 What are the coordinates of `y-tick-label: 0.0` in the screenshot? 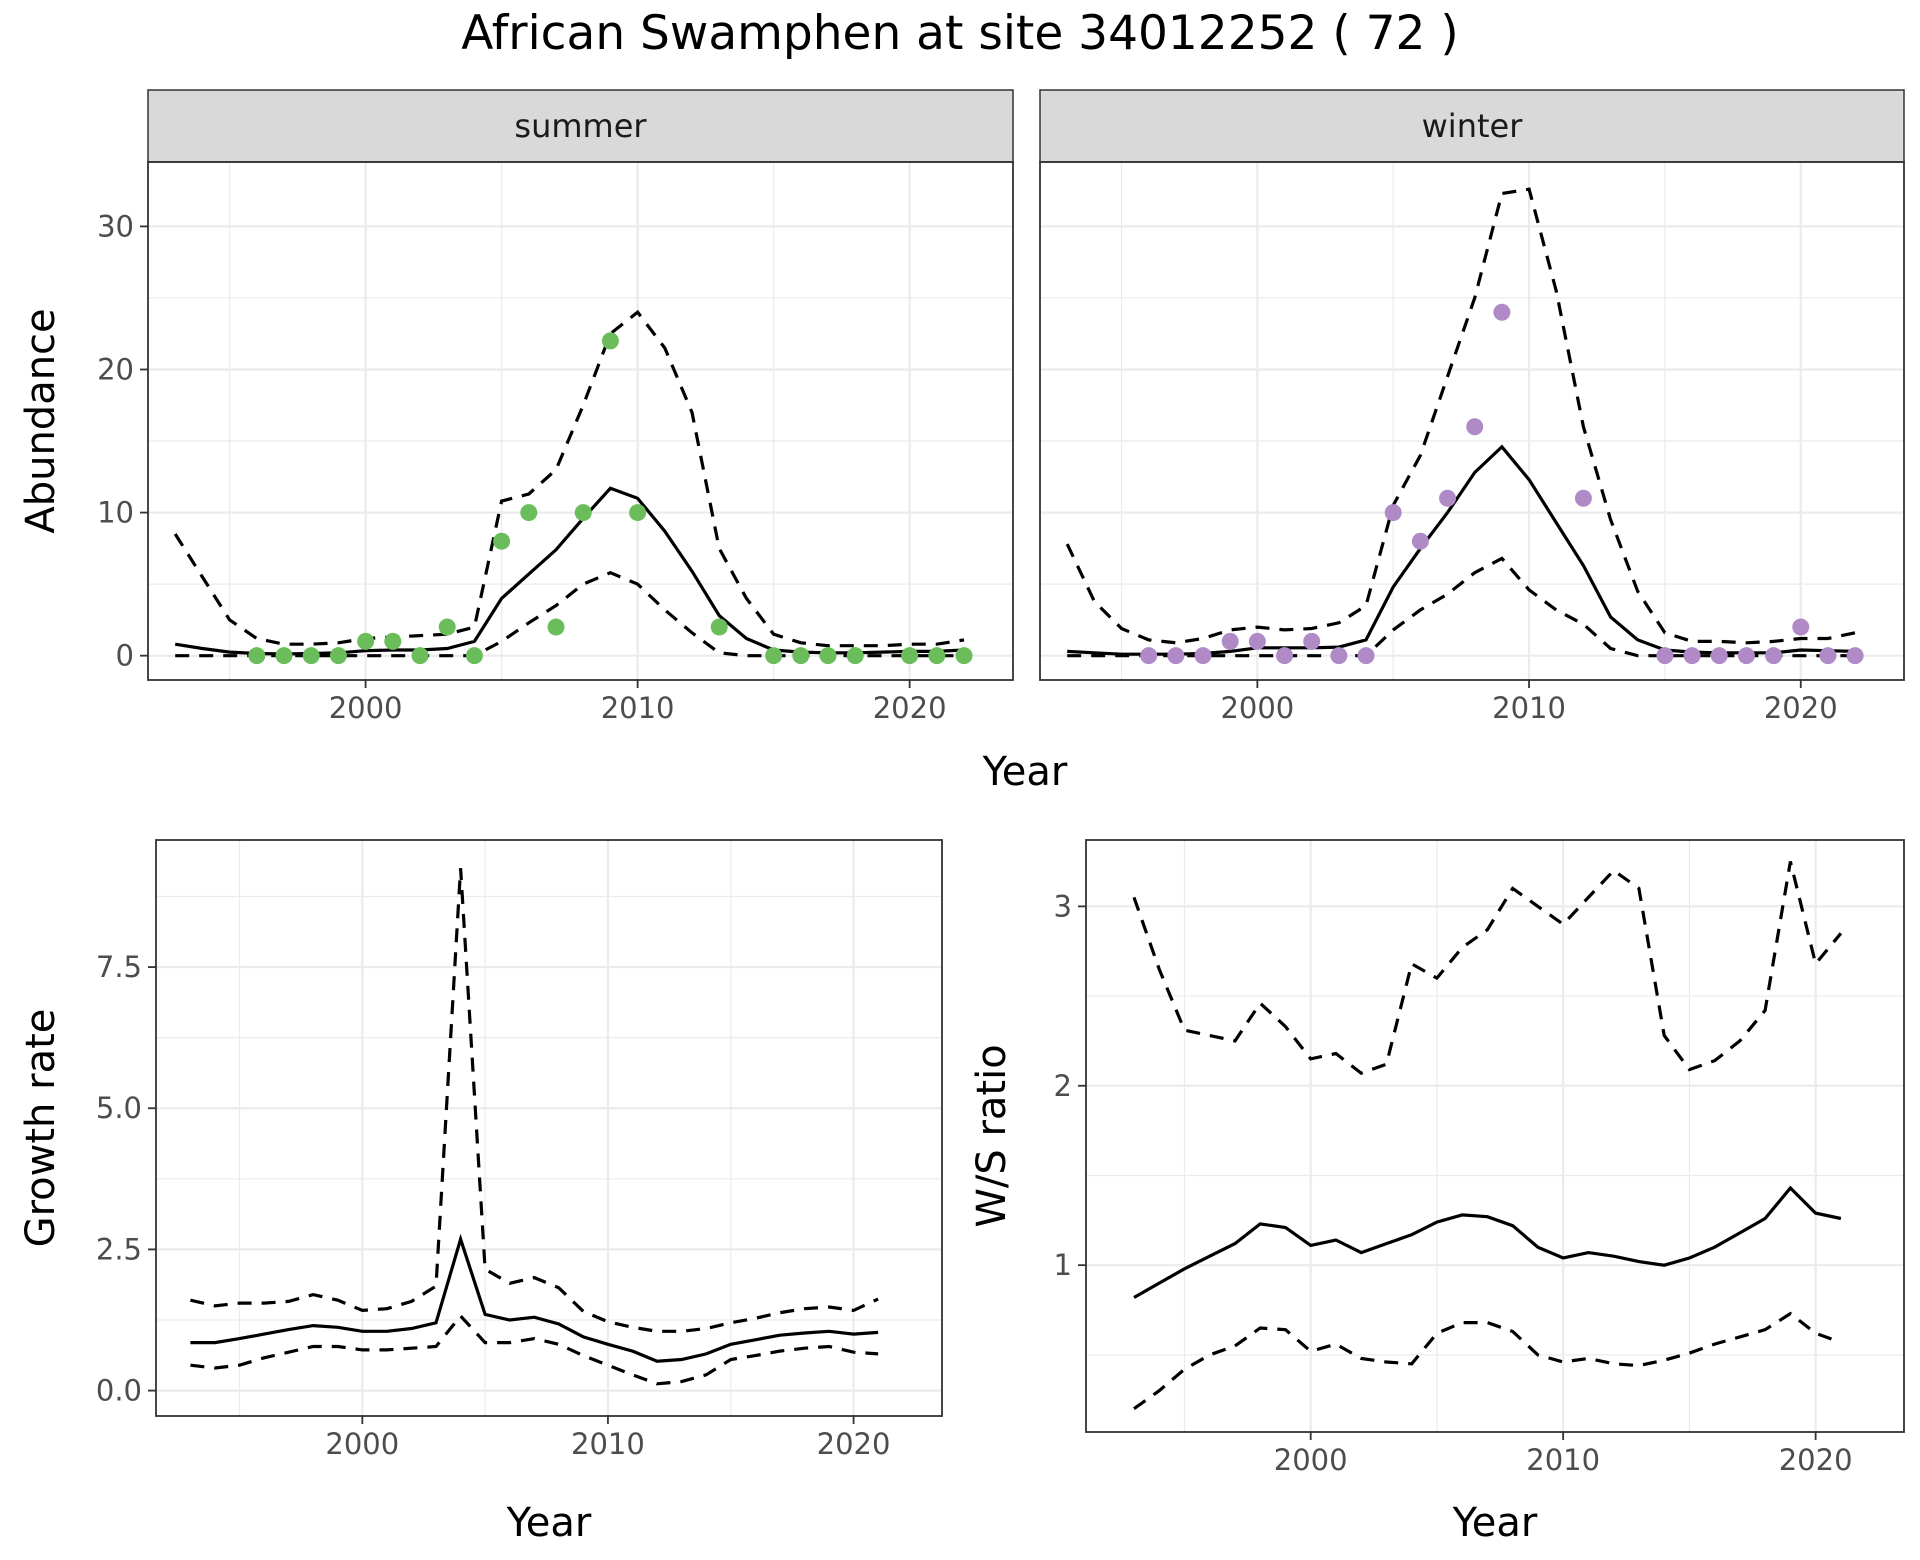 It's located at (119, 1391).